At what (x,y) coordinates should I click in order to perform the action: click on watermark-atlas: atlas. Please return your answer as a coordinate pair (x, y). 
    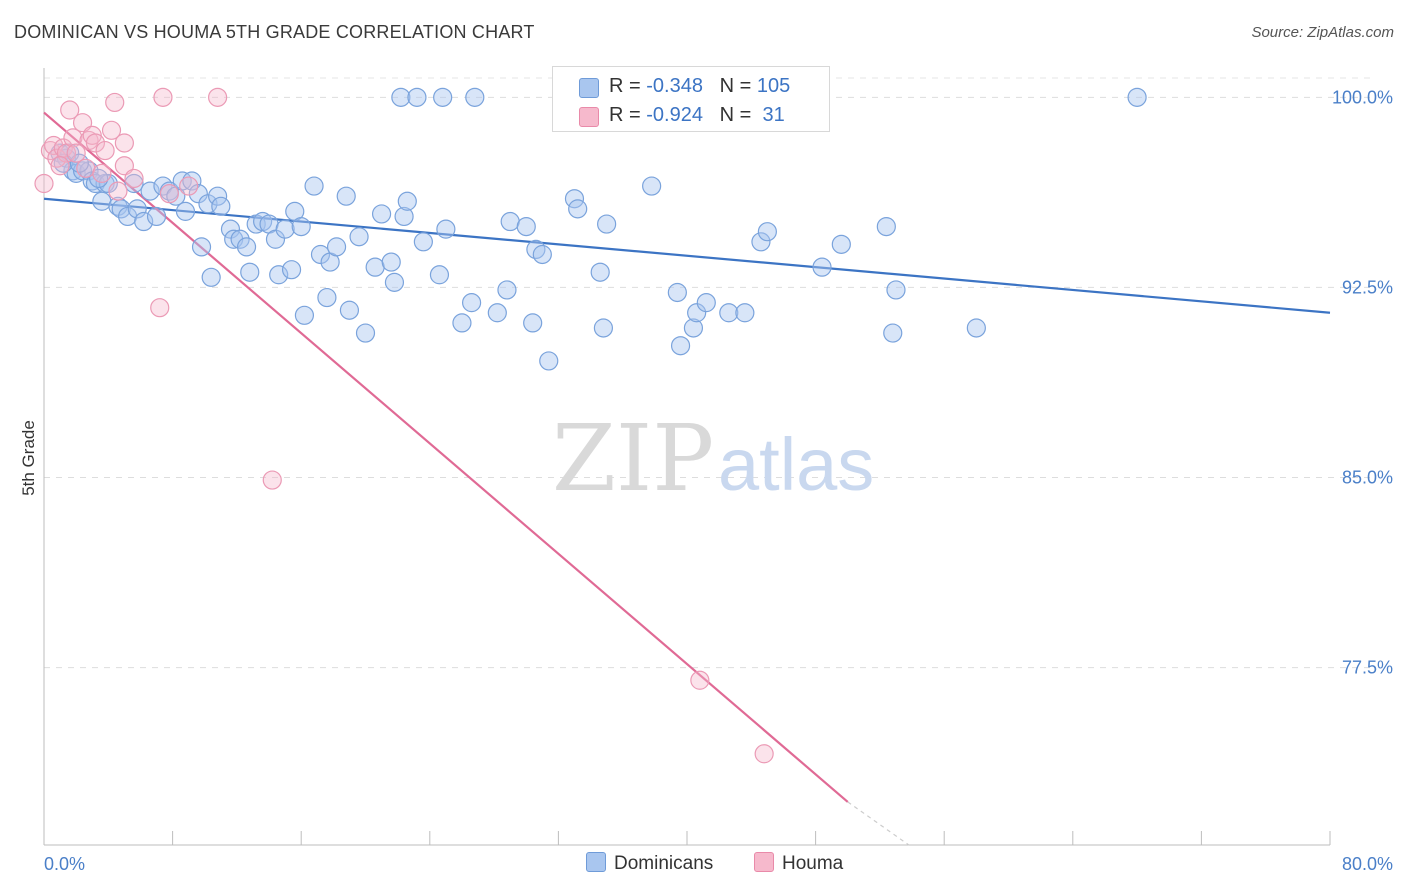
    Looking at the image, I should click on (796, 464).